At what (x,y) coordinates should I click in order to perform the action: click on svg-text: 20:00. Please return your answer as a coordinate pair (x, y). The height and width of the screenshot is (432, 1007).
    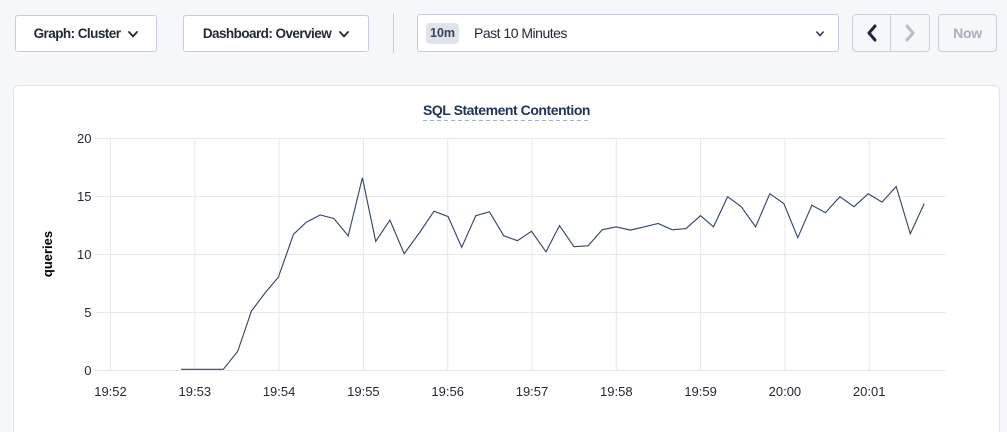
    Looking at the image, I should click on (785, 391).